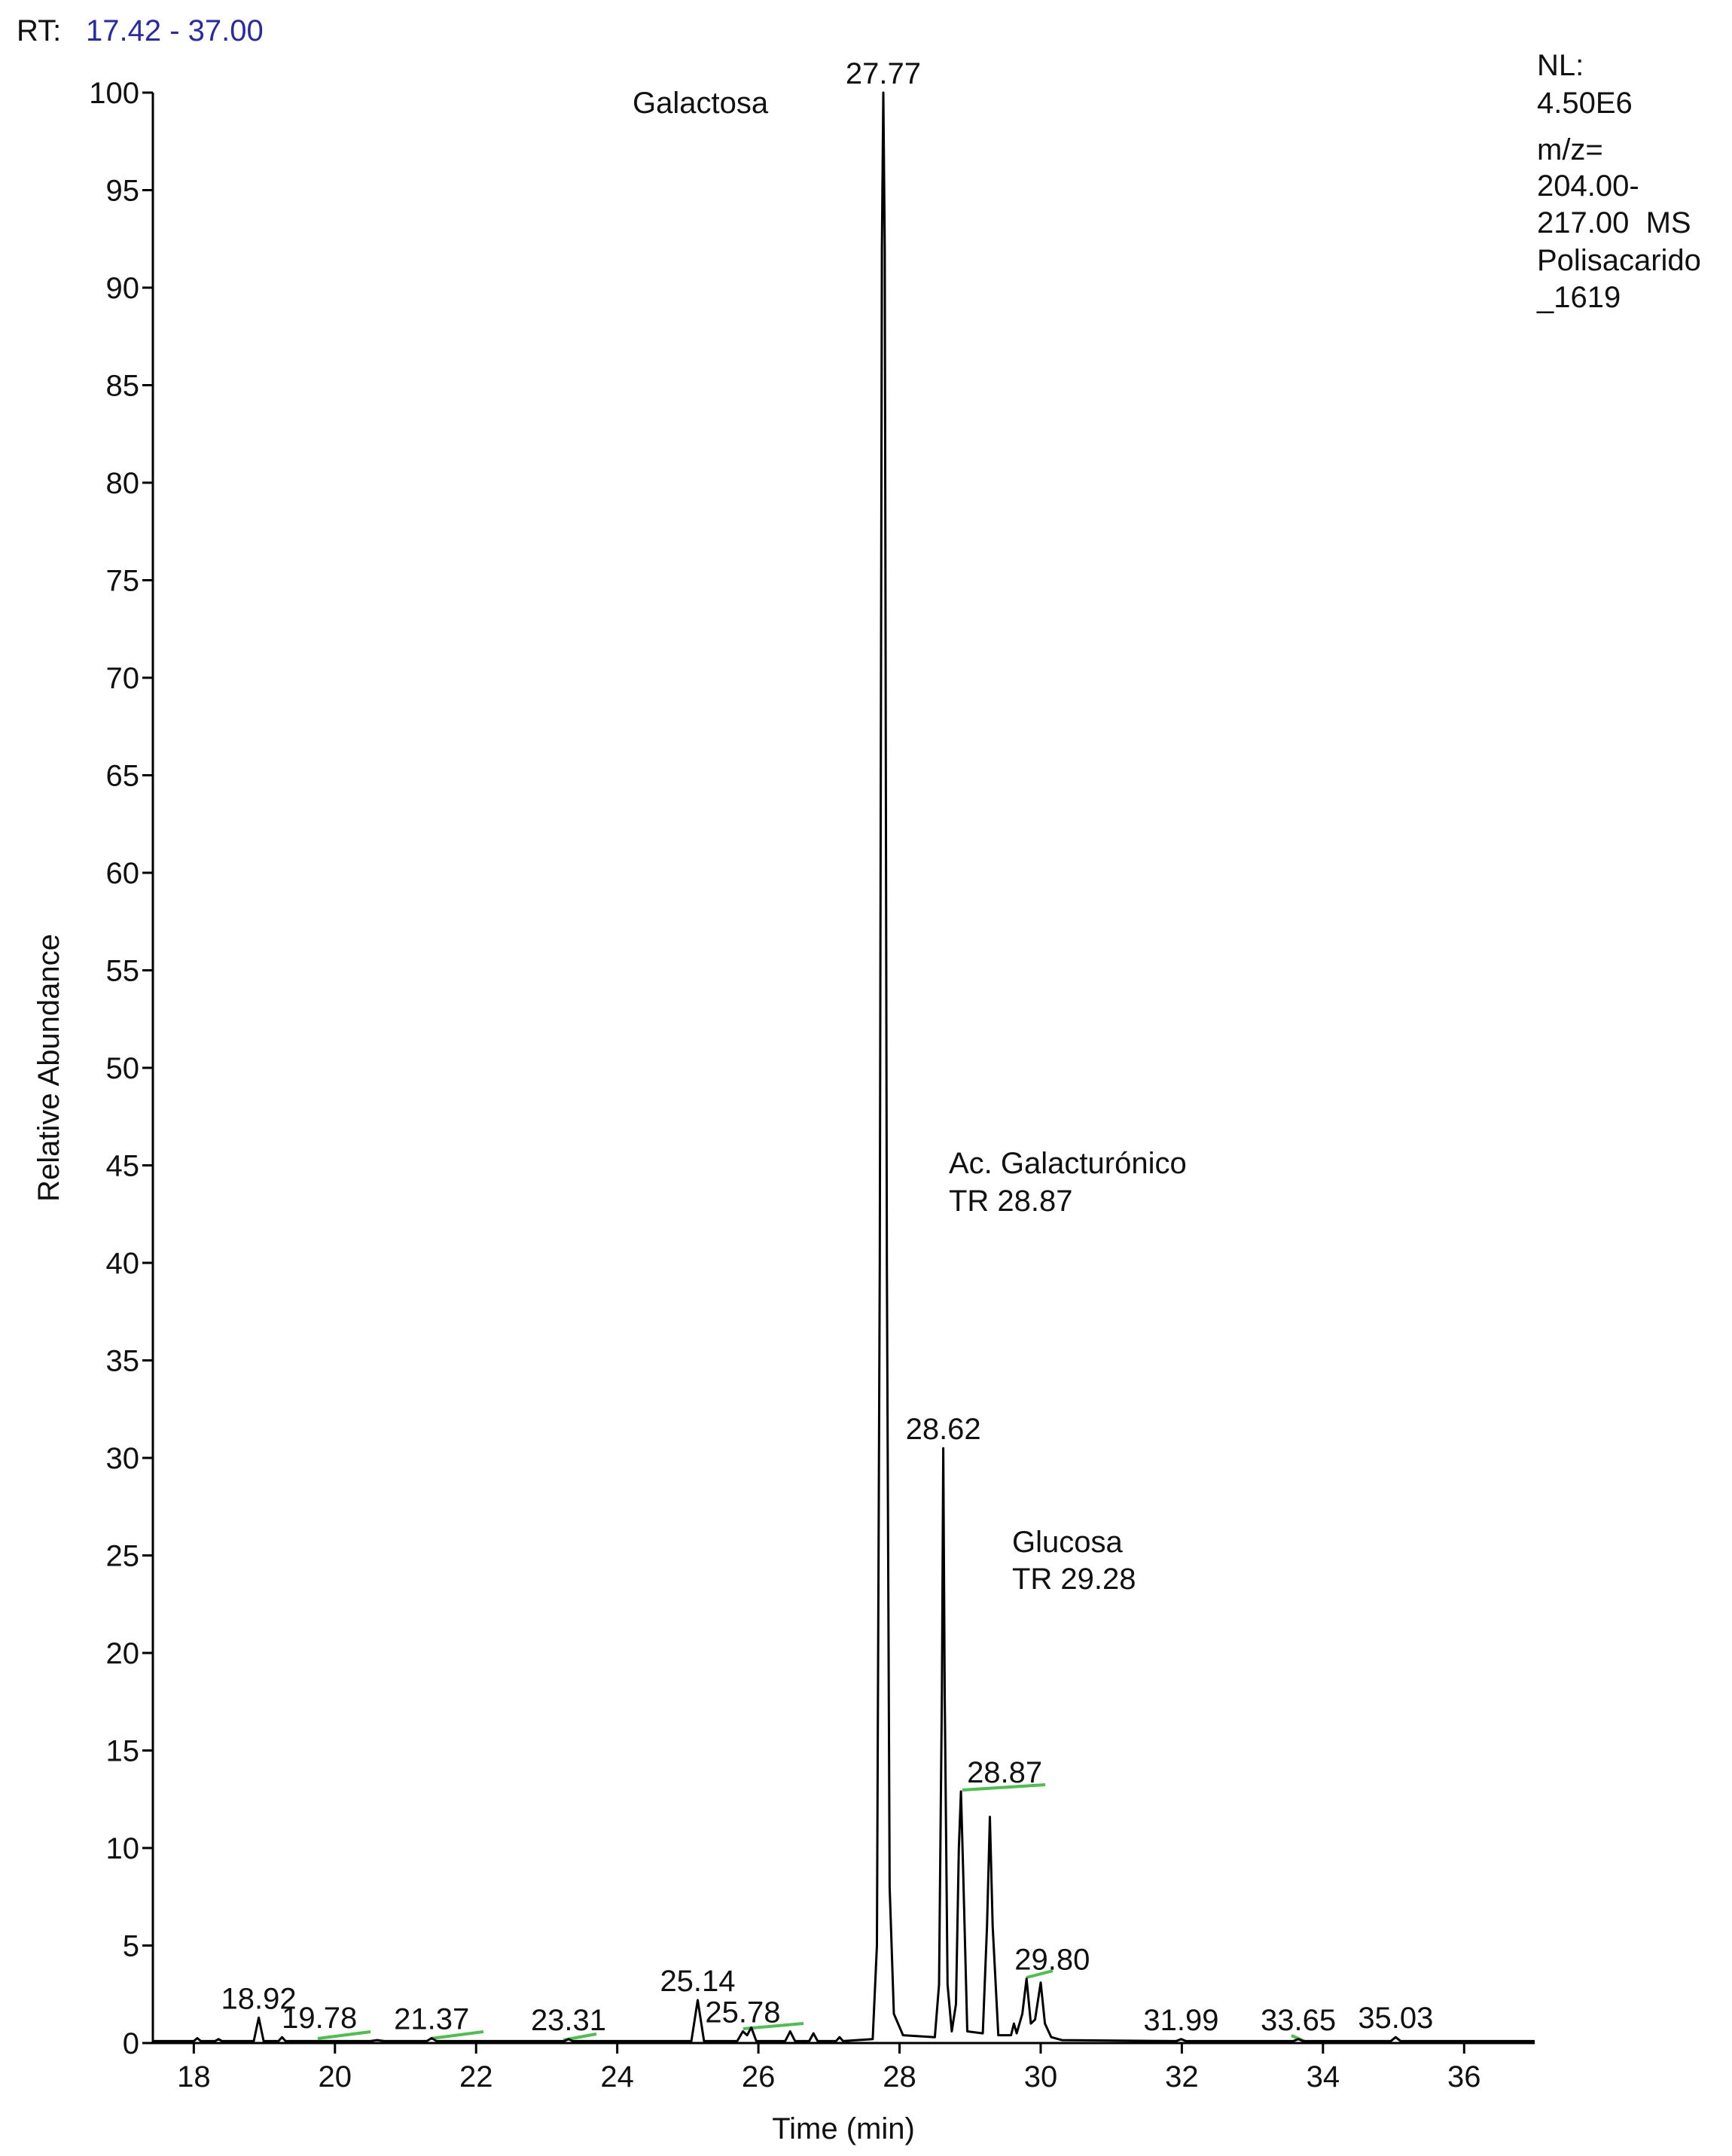  Describe the element at coordinates (123, 581) in the screenshot. I see `y-tick-label: 75` at that location.